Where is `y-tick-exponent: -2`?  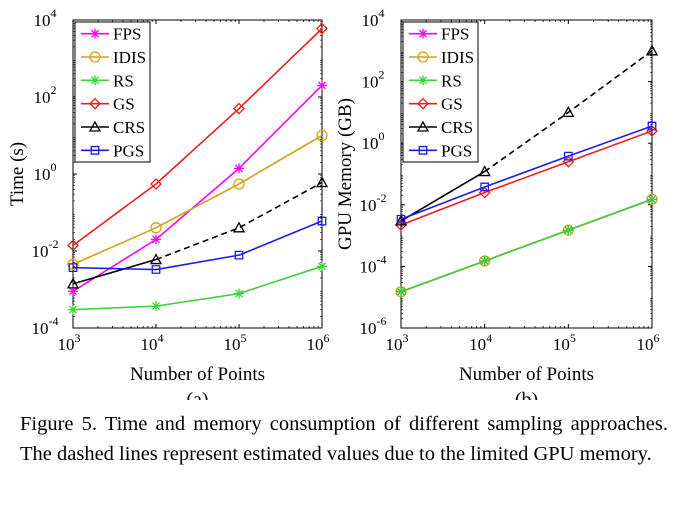 y-tick-exponent: -2 is located at coordinates (382, 198).